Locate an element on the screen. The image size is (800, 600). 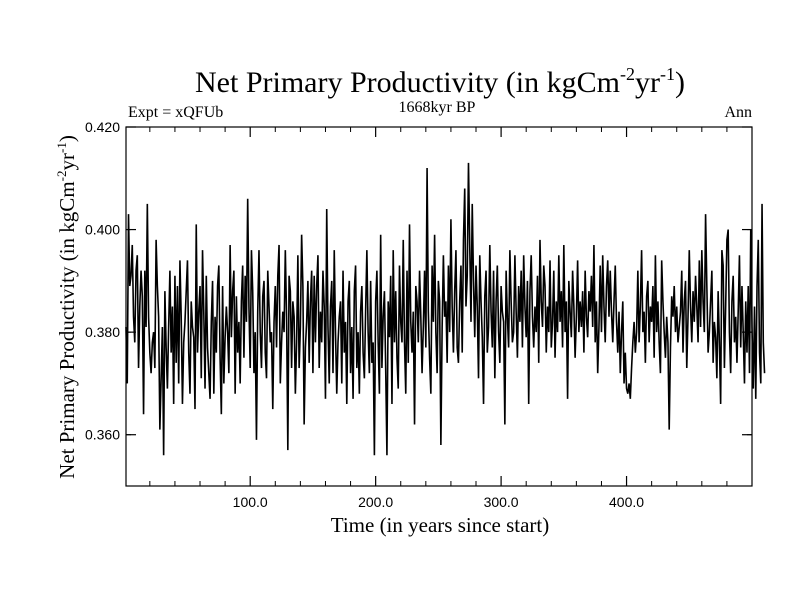
x-tick-label: 300.0 is located at coordinates (501, 502).